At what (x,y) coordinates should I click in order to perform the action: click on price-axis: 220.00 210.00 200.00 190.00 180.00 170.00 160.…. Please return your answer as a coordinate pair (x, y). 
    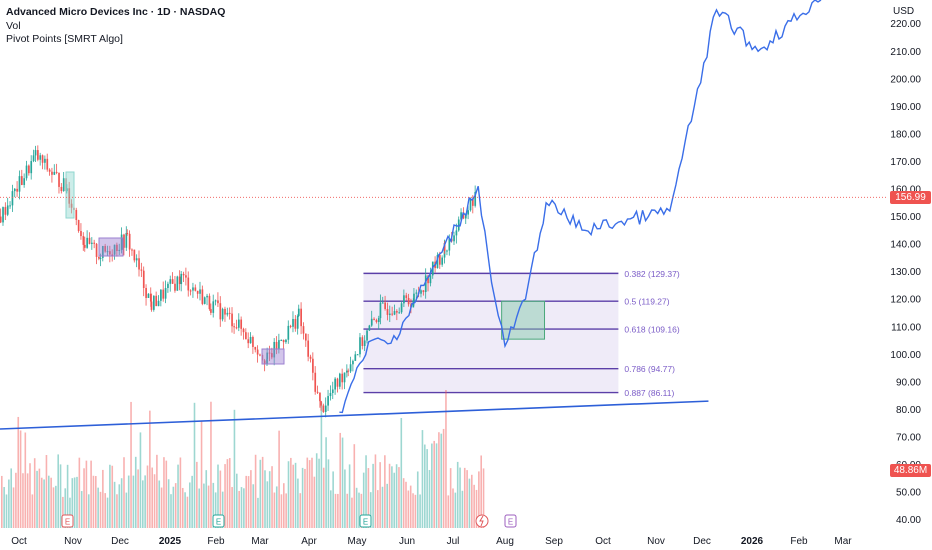
    Looking at the image, I should click on (905, 272).